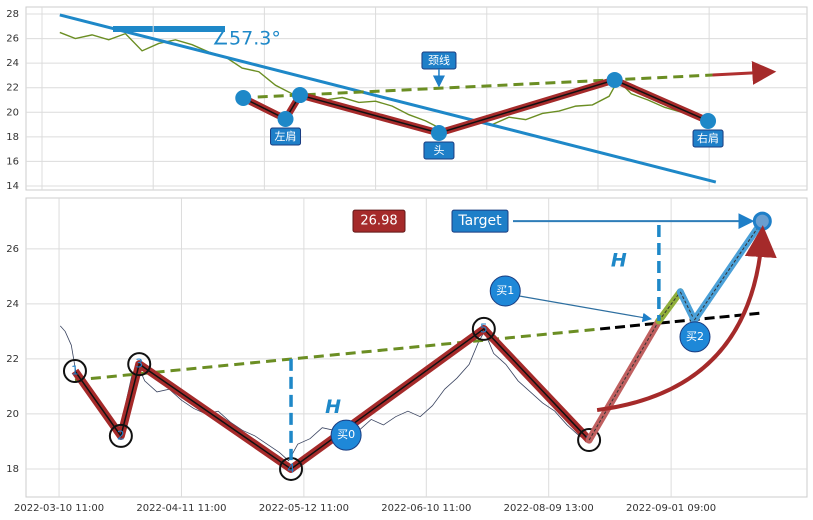 The width and height of the screenshot is (813, 520). I want to click on buy-label: 买0, so click(346, 434).